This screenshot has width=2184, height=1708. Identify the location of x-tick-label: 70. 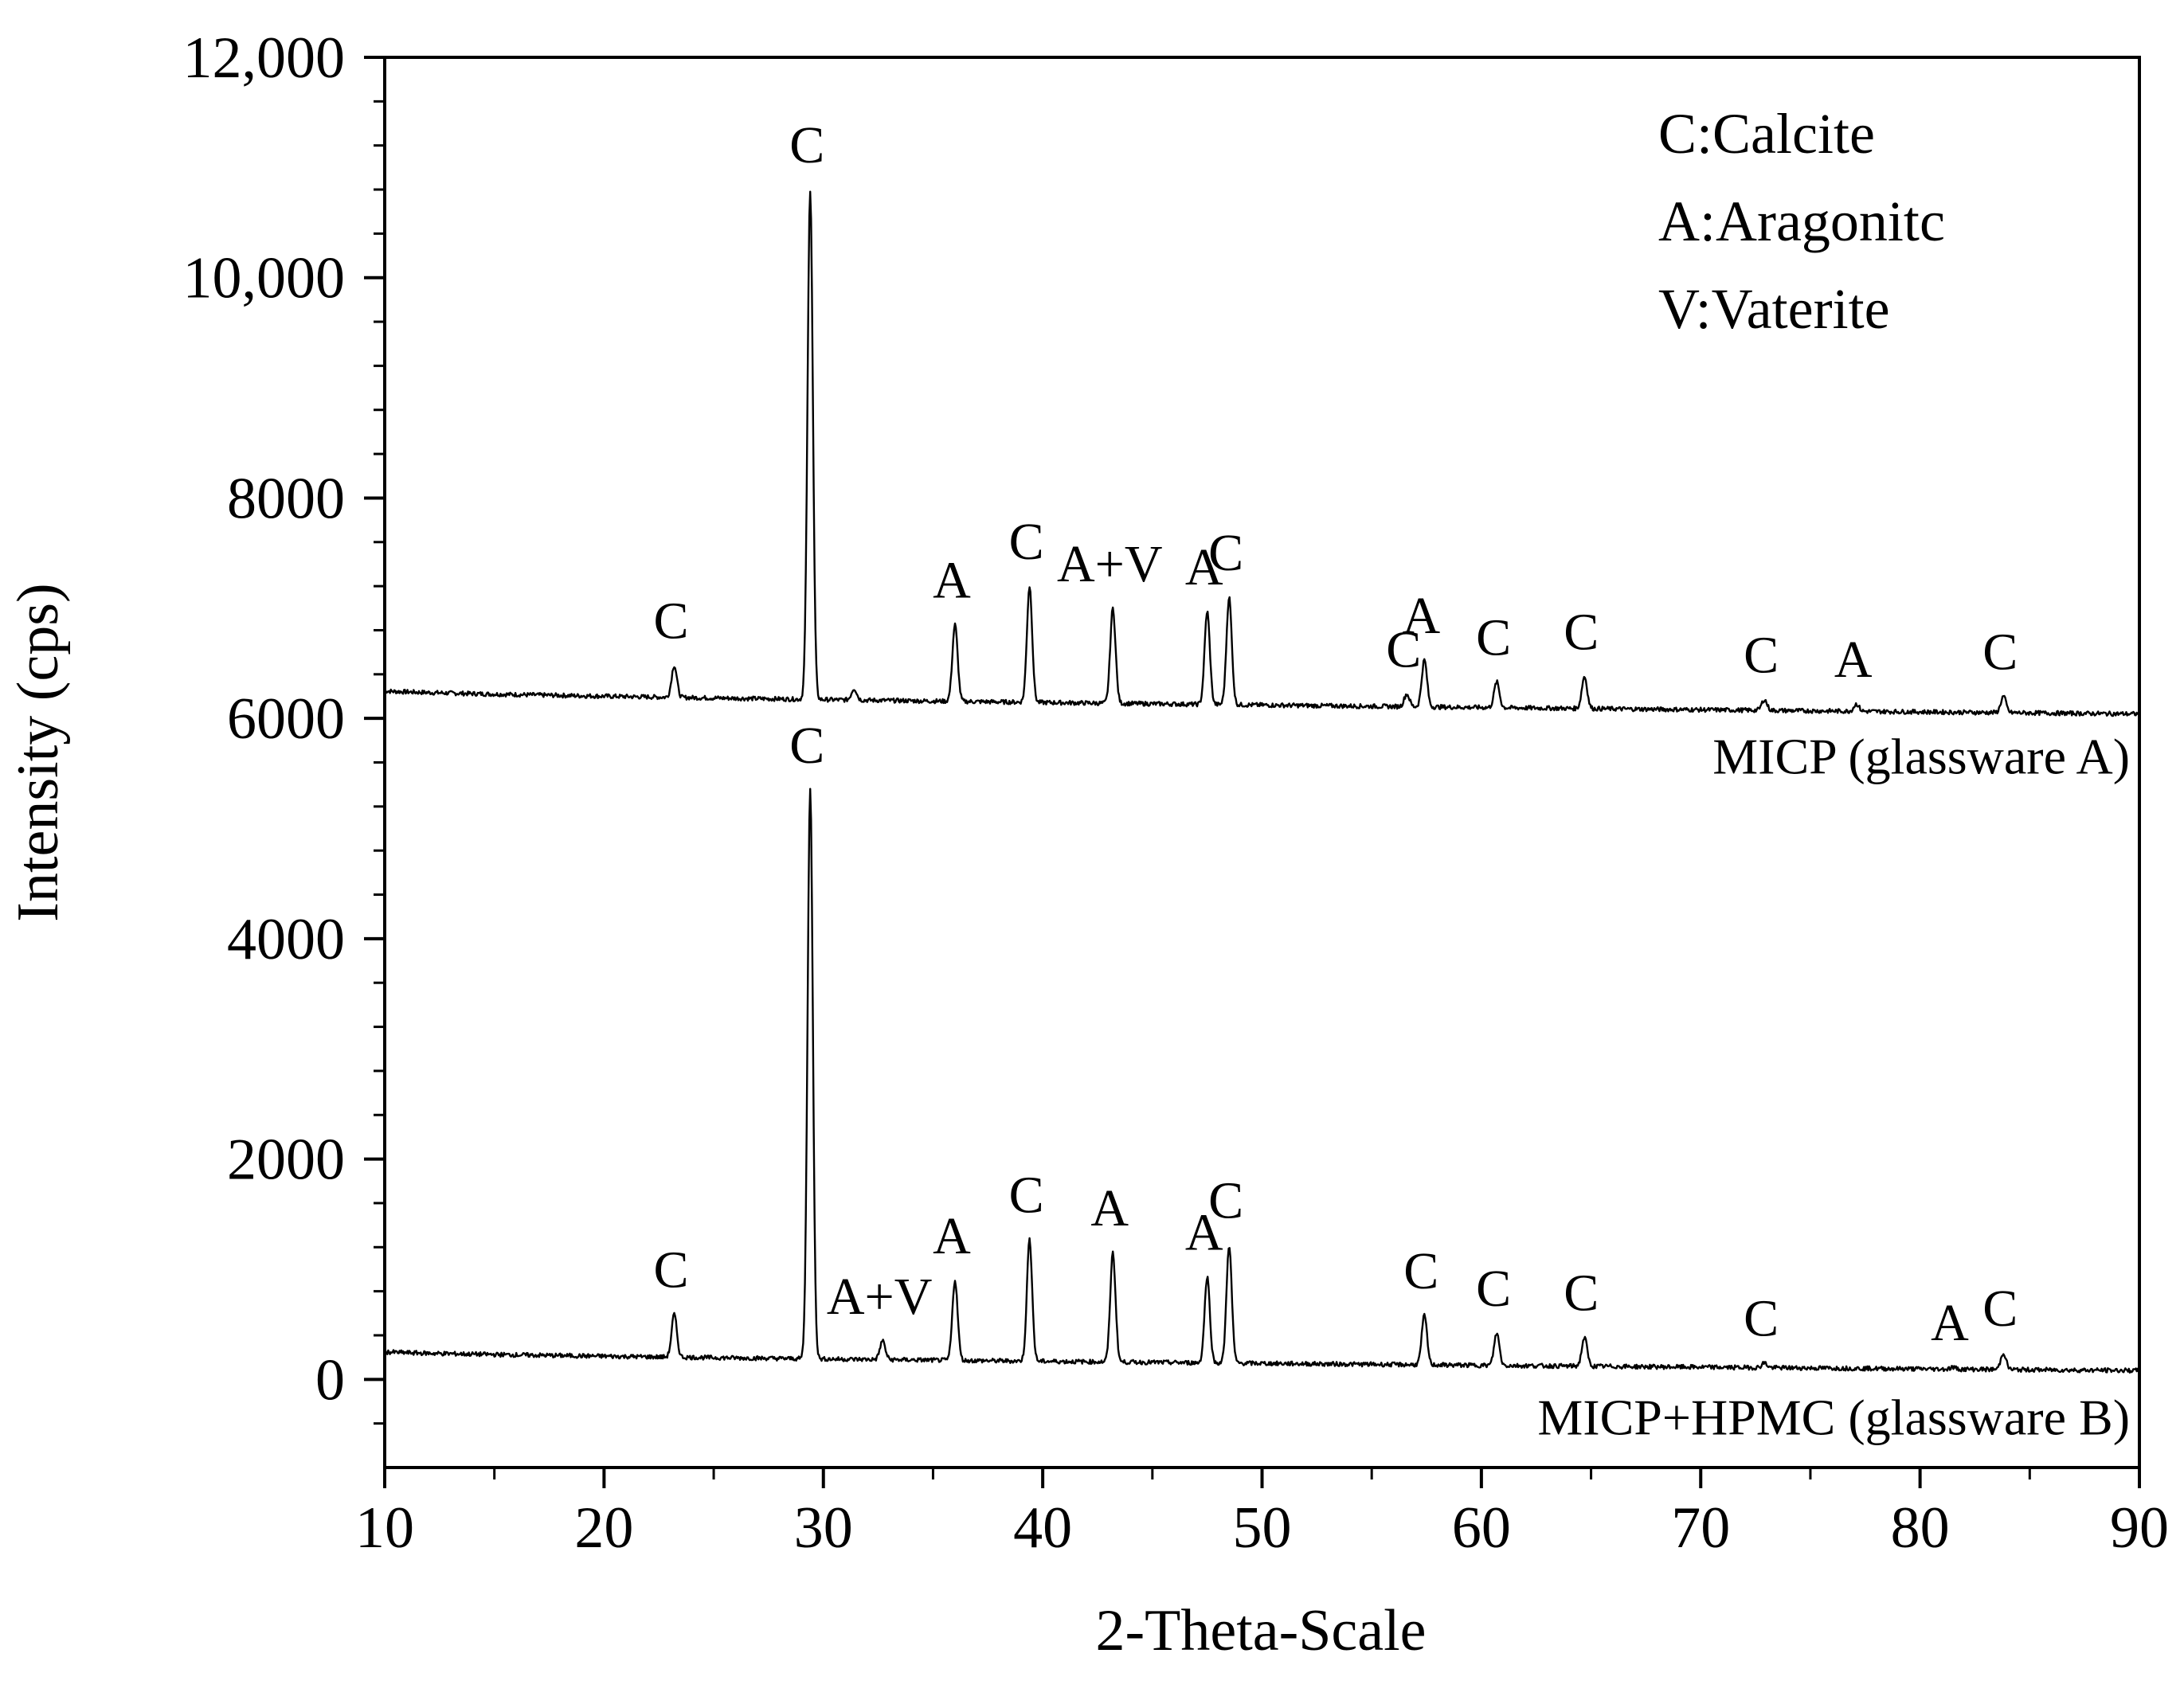
(1700, 1528).